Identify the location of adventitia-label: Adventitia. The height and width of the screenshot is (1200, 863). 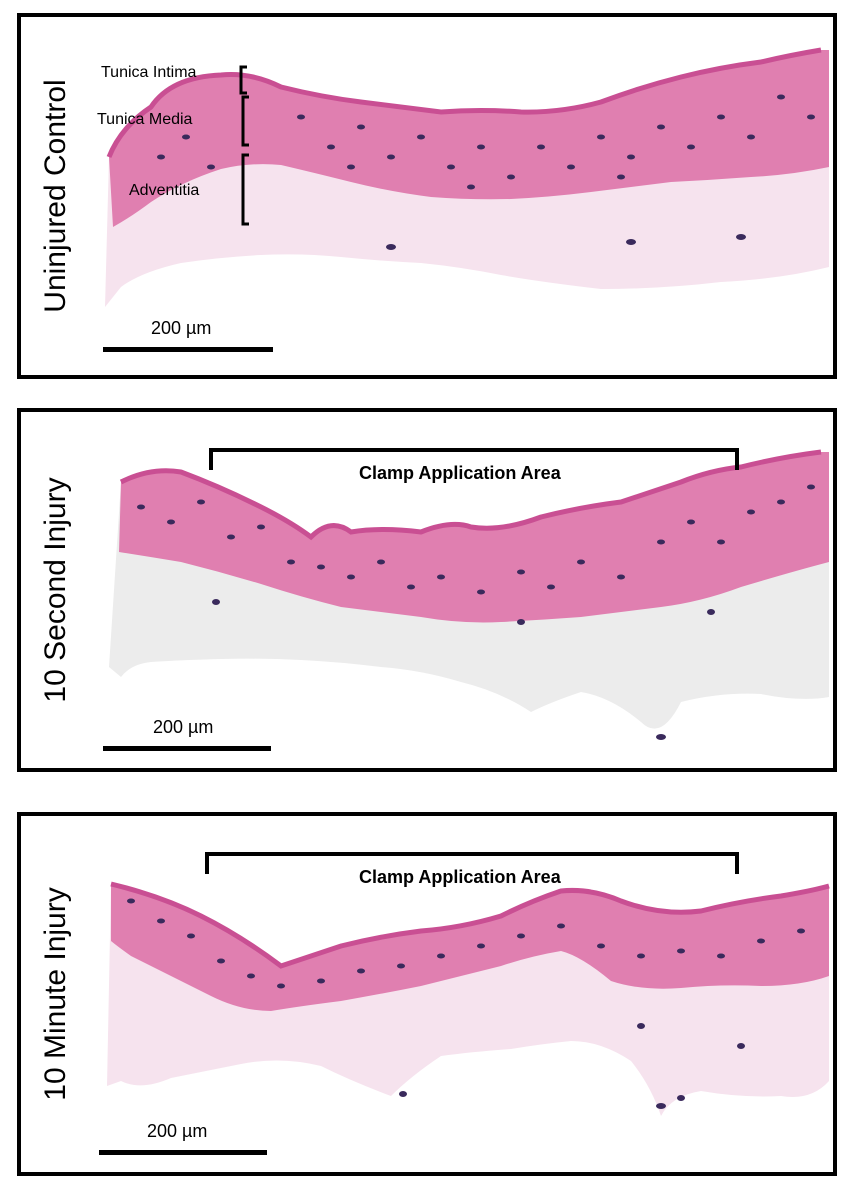
(164, 190).